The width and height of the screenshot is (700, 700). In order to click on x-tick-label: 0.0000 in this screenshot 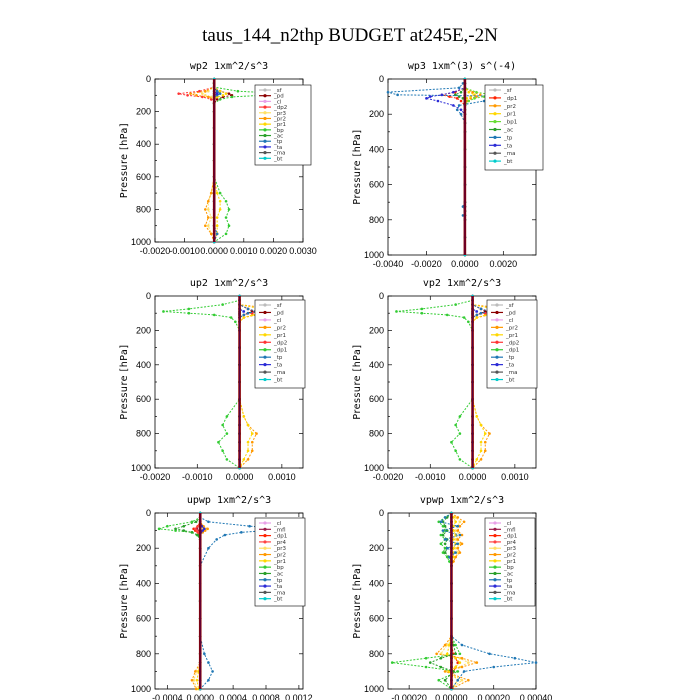, I will do `click(465, 264)`.